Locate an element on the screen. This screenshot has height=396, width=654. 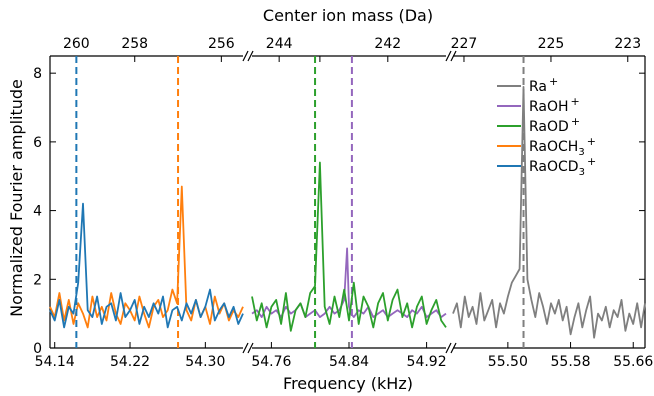
x-tick-label: 55.66 is located at coordinates (633, 362).